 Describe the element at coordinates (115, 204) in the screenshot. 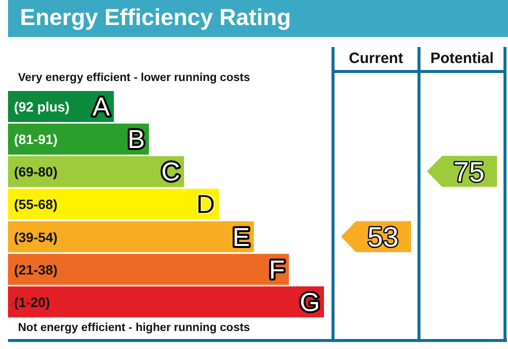

I see `category-label: (55-68) D` at that location.